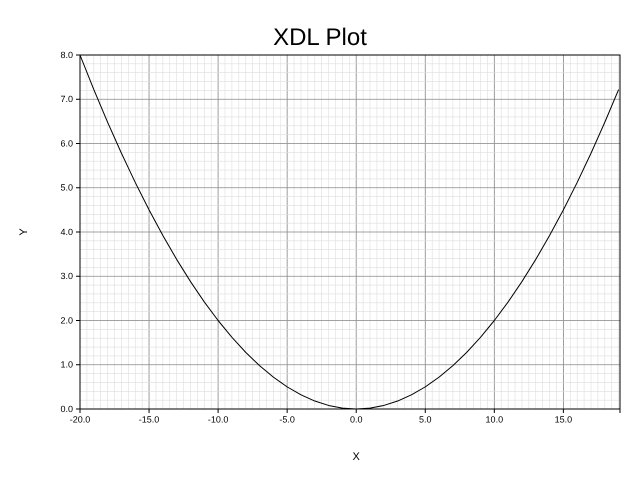 The width and height of the screenshot is (640, 480). Describe the element at coordinates (66, 320) in the screenshot. I see `y-tick-label: 2.0` at that location.